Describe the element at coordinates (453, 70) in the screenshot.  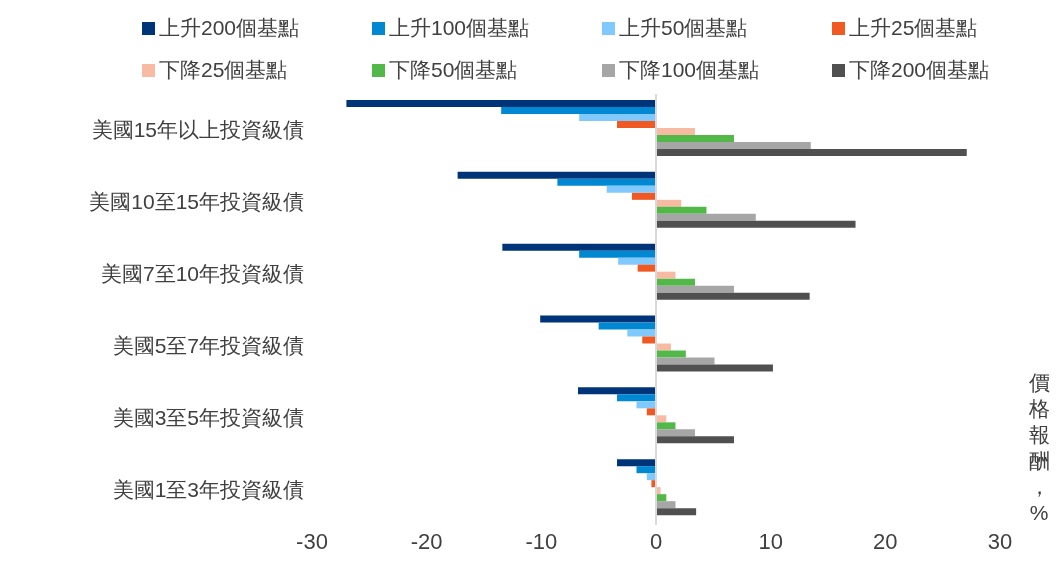
I see `legend-label: 下降50個基點` at that location.